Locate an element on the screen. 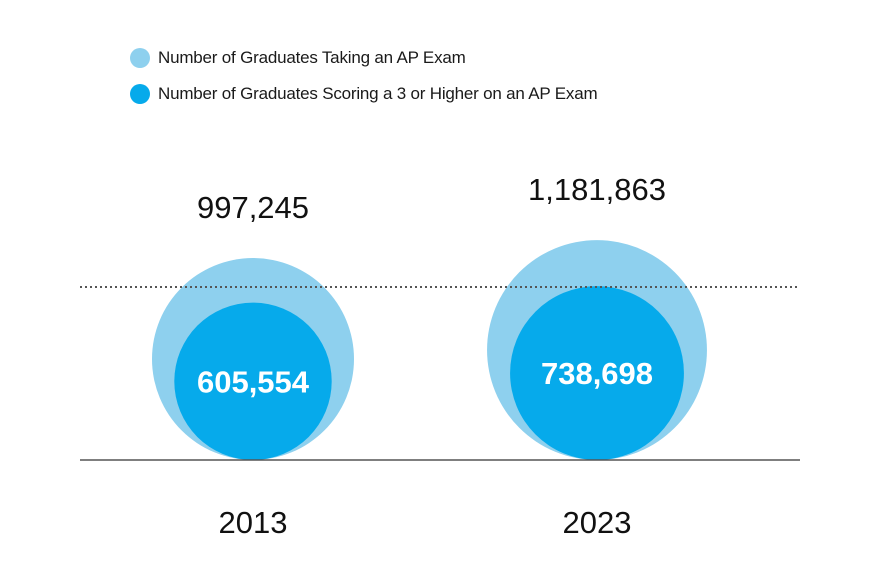 This screenshot has height=570, width=885. bubble-scoring-2013 is located at coordinates (253, 381).